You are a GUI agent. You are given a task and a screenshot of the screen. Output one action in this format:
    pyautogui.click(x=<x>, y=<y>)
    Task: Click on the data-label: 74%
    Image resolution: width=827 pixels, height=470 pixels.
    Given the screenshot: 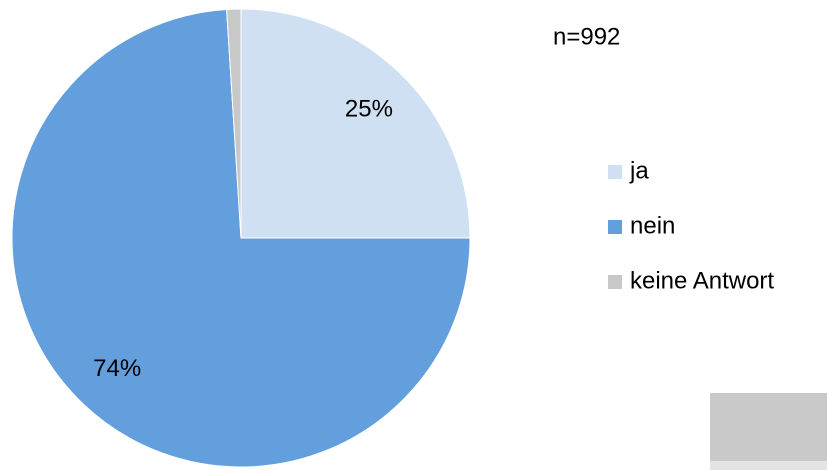 What is the action you would take?
    pyautogui.click(x=117, y=368)
    